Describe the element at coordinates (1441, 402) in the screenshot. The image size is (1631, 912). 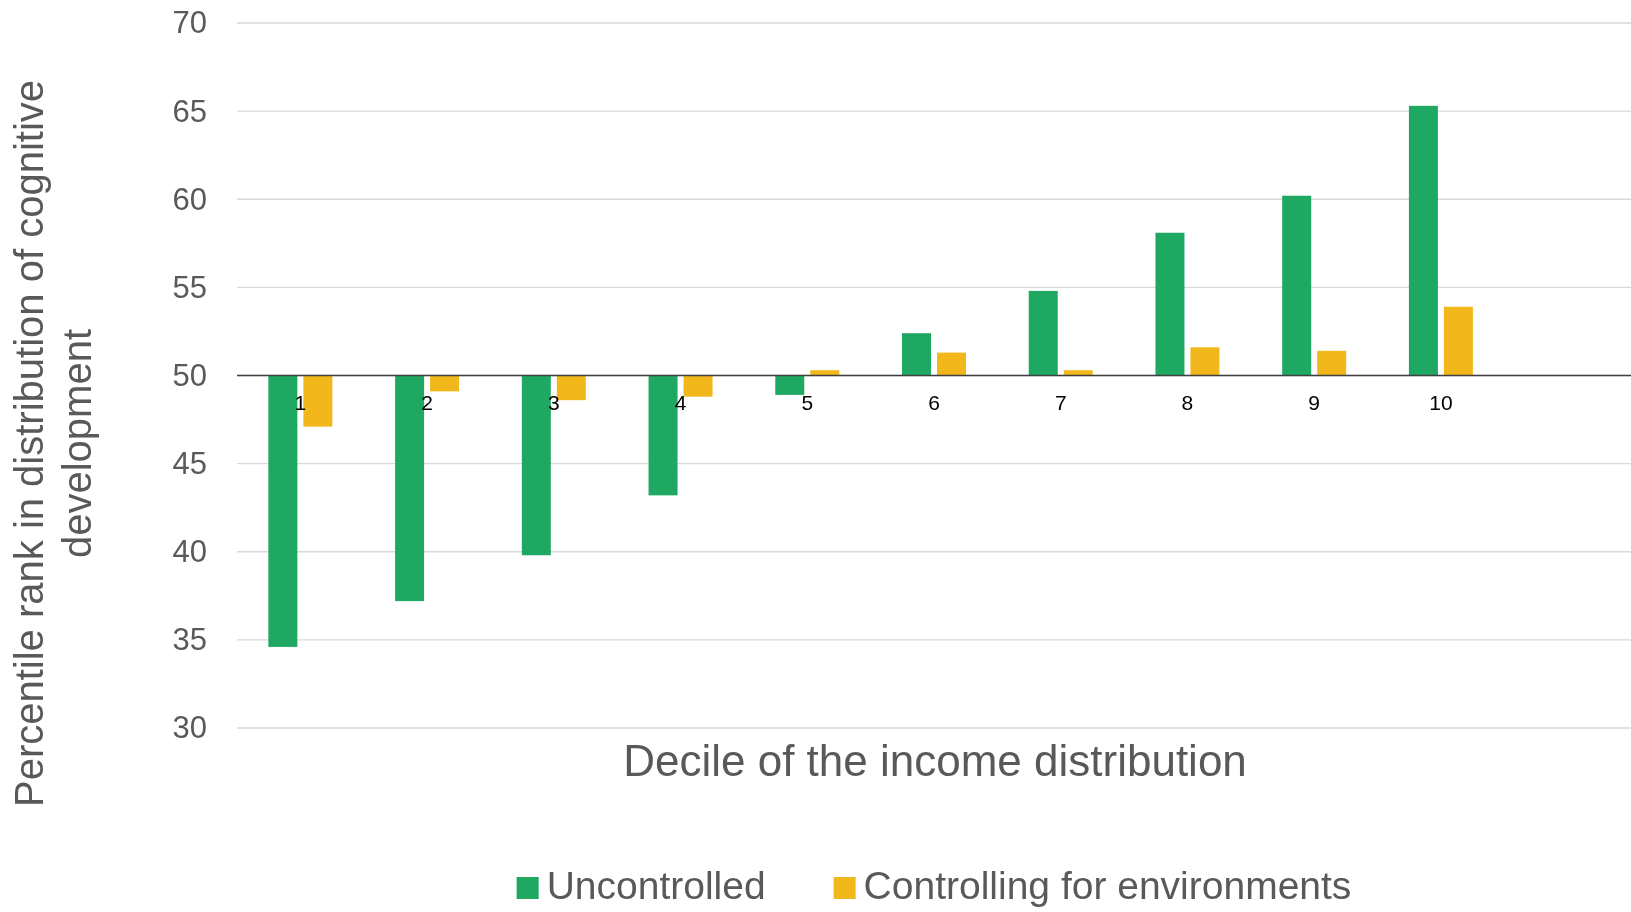
I see `x-tick-label: 10` at that location.